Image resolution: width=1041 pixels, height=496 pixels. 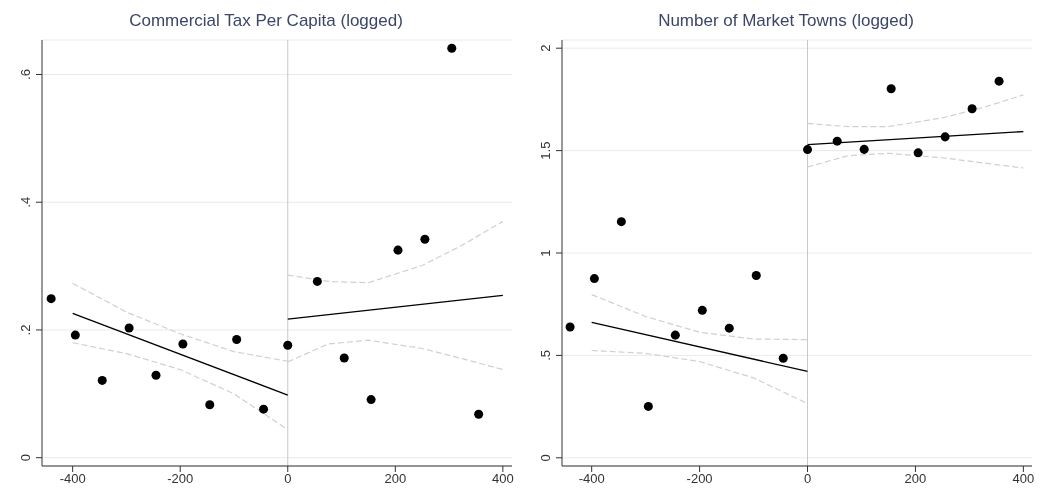 I want to click on y-tick-label: .4, so click(x=25, y=202).